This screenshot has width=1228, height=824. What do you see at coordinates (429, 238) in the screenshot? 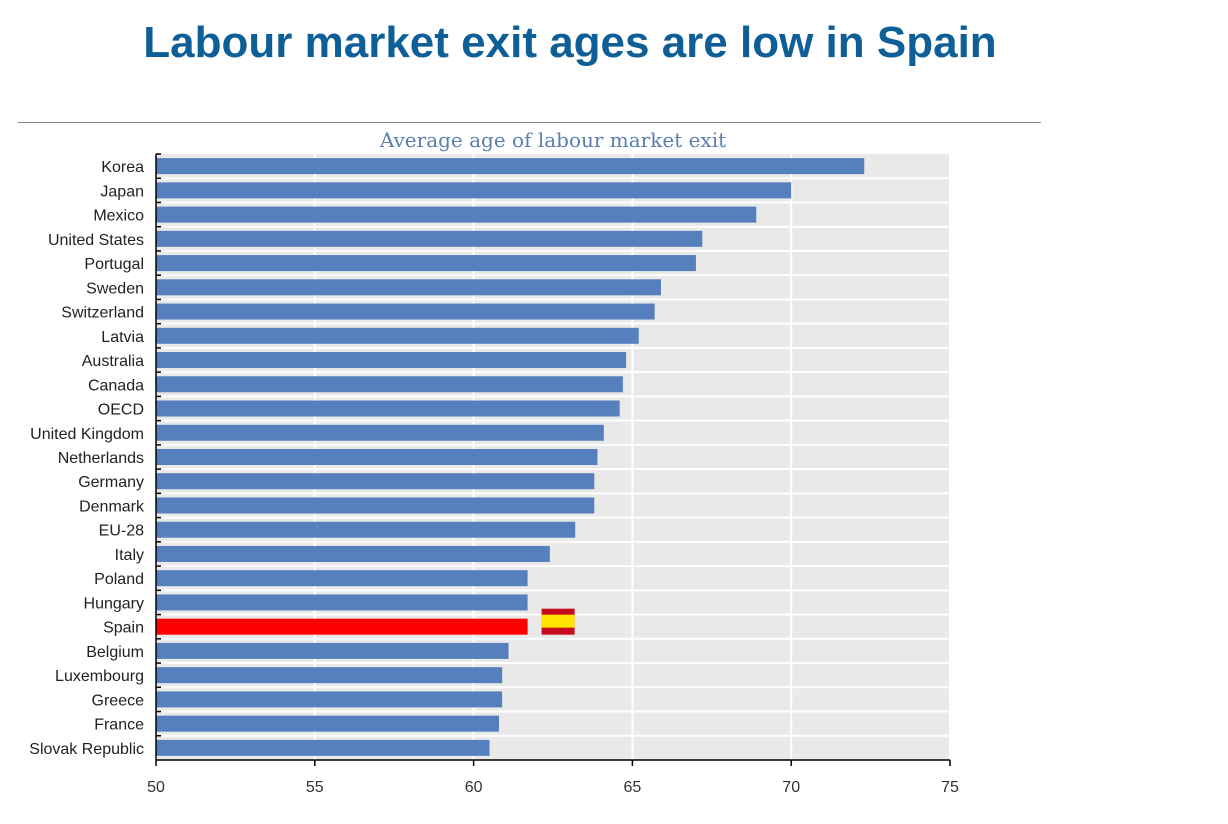
I see `bar-united-states` at bounding box center [429, 238].